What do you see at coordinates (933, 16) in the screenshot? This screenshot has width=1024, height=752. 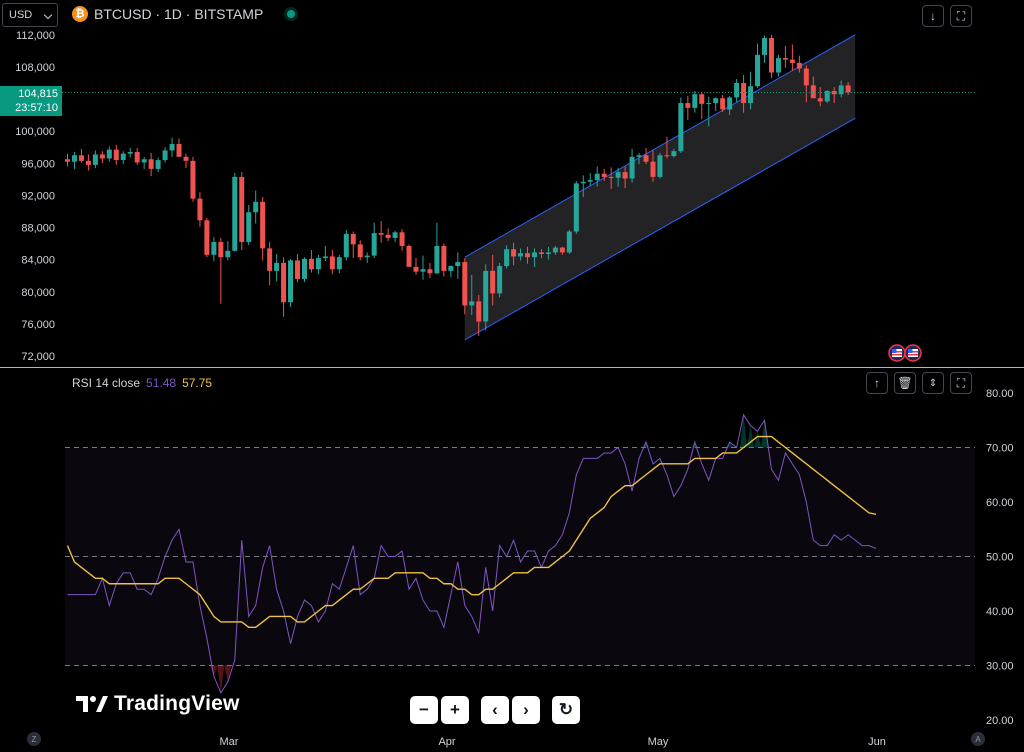 I see `download-icon: ↓` at bounding box center [933, 16].